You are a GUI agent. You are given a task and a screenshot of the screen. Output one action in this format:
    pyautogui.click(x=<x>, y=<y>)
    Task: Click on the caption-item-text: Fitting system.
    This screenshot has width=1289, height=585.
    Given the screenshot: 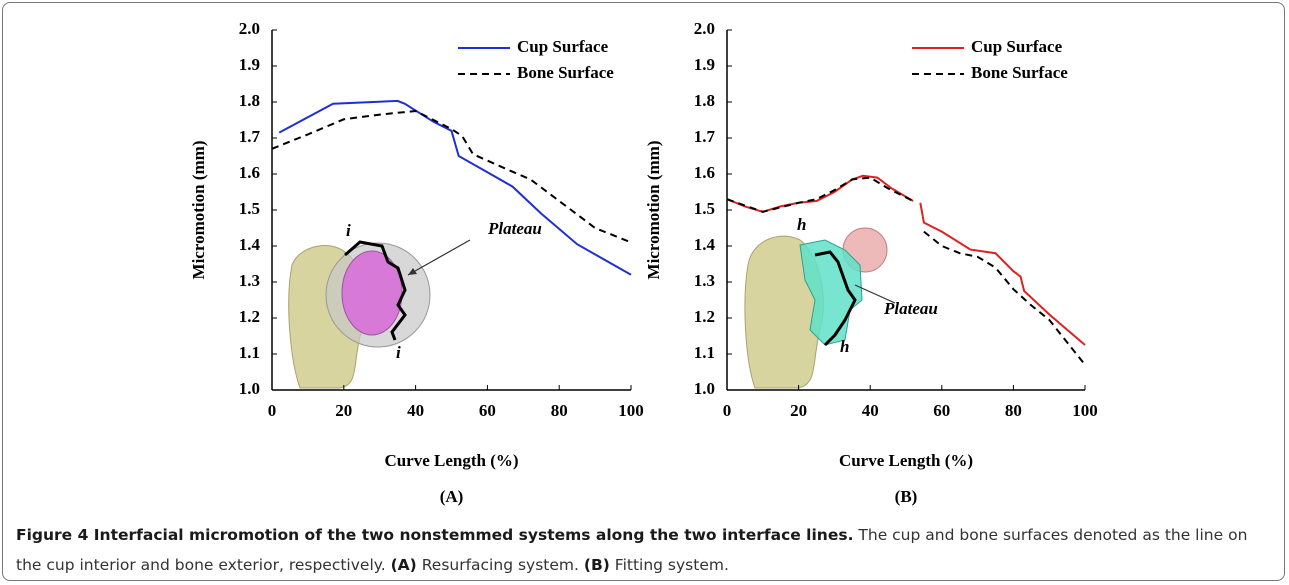 What is the action you would take?
    pyautogui.click(x=671, y=565)
    